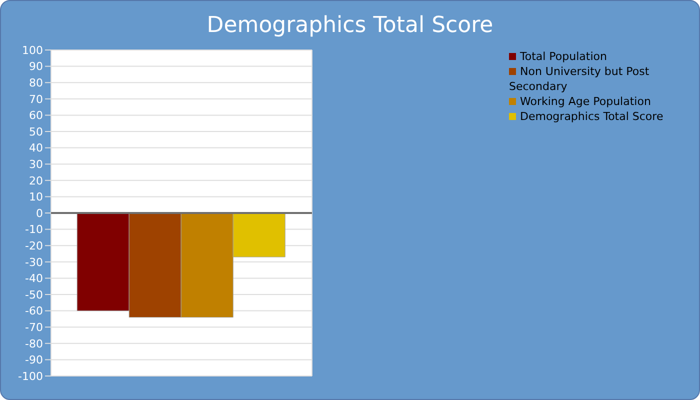 The image size is (700, 400). I want to click on y-tick-label: 80, so click(36, 83).